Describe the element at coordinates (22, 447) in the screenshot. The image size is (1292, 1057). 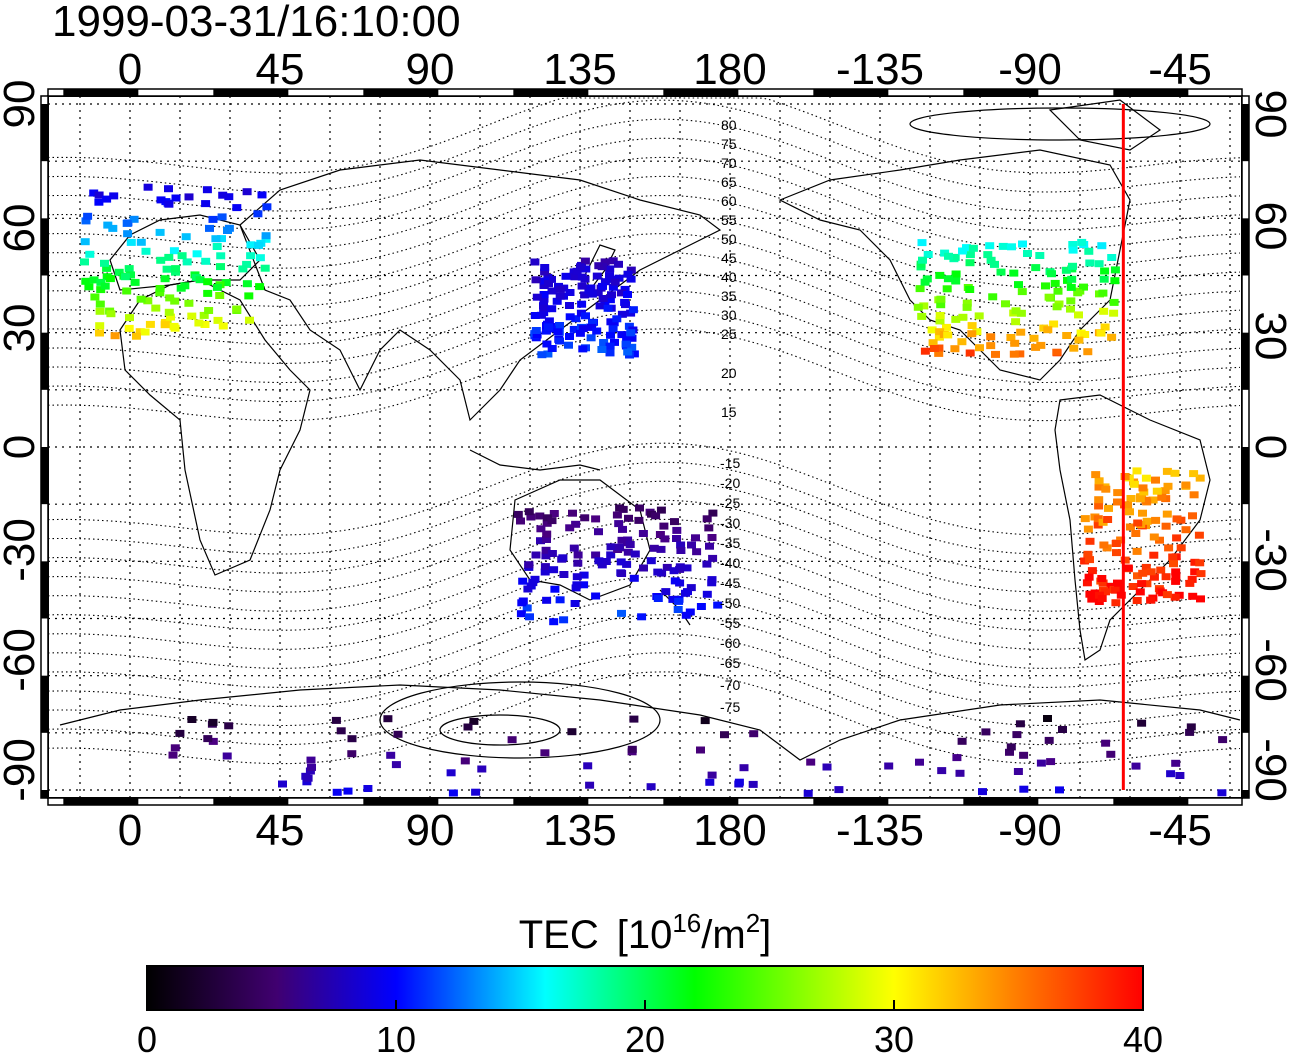
I see `left-lat-tick-label: 0` at that location.